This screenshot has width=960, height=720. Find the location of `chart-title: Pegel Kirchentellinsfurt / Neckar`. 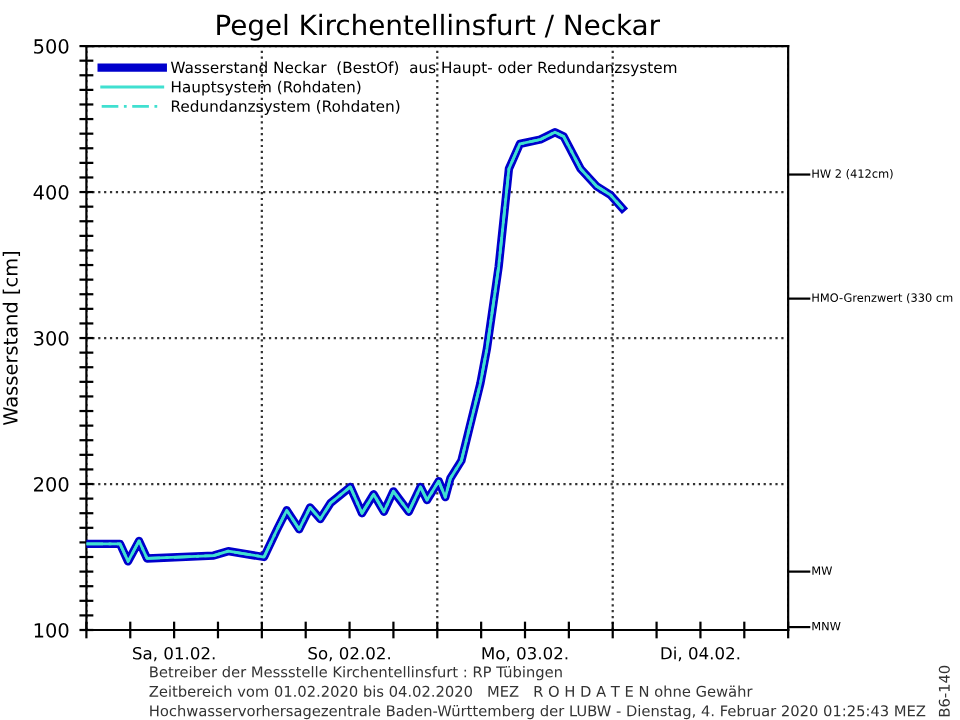

chart-title: Pegel Kirchentellinsfurt / Neckar is located at coordinates (439, 27).